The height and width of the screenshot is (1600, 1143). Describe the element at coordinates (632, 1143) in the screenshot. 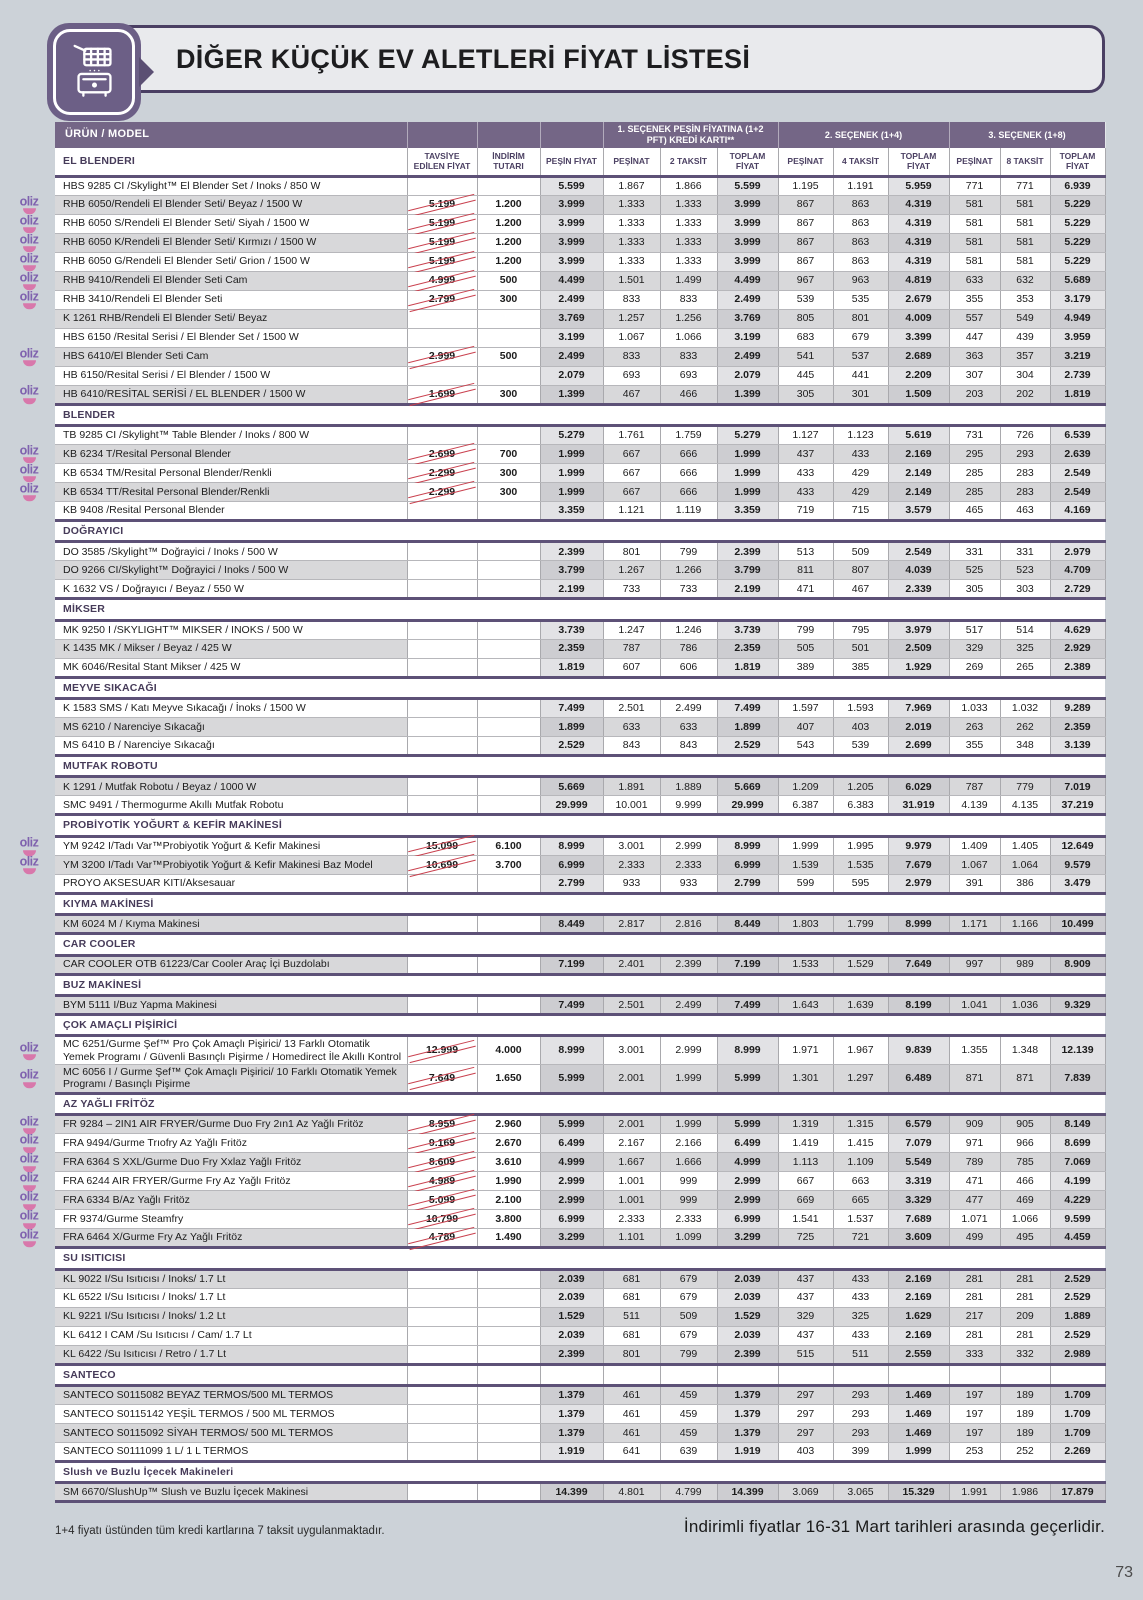

I see `price-cell: 2.167` at that location.